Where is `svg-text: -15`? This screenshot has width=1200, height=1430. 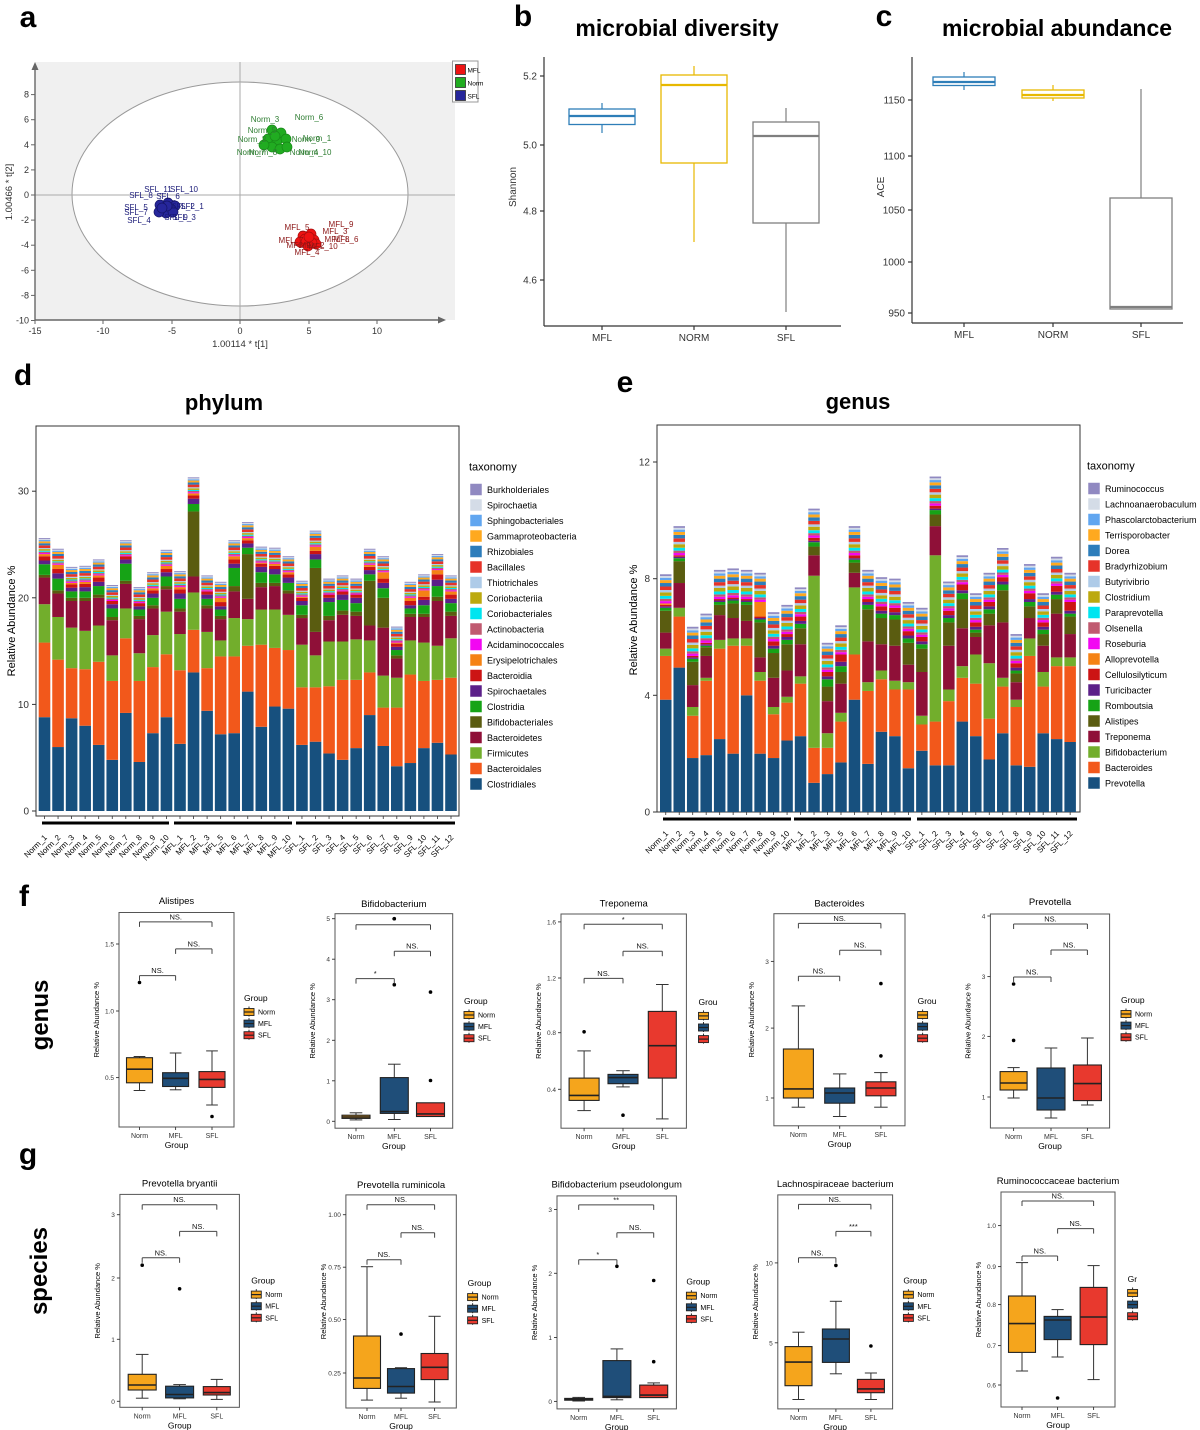 svg-text: -15 is located at coordinates (34, 331).